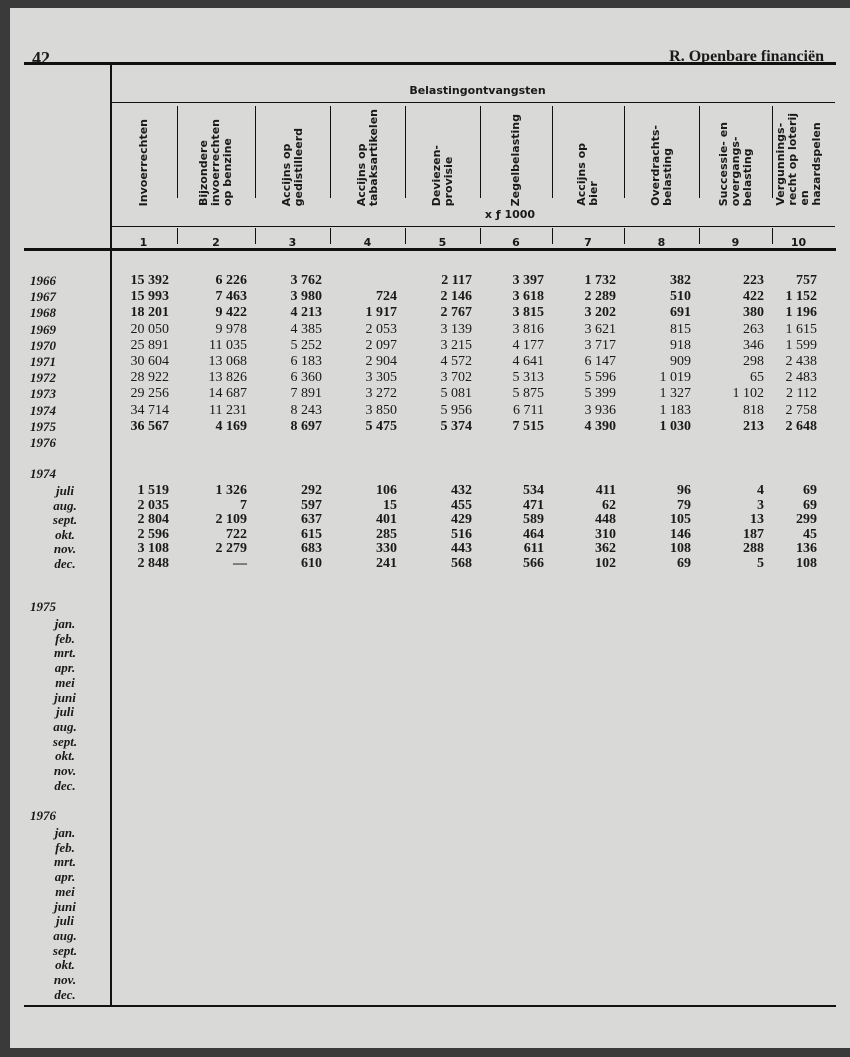 The height and width of the screenshot is (1057, 850). I want to click on column-header-9: Successie- en overgangs- belasting, so click(735, 161).